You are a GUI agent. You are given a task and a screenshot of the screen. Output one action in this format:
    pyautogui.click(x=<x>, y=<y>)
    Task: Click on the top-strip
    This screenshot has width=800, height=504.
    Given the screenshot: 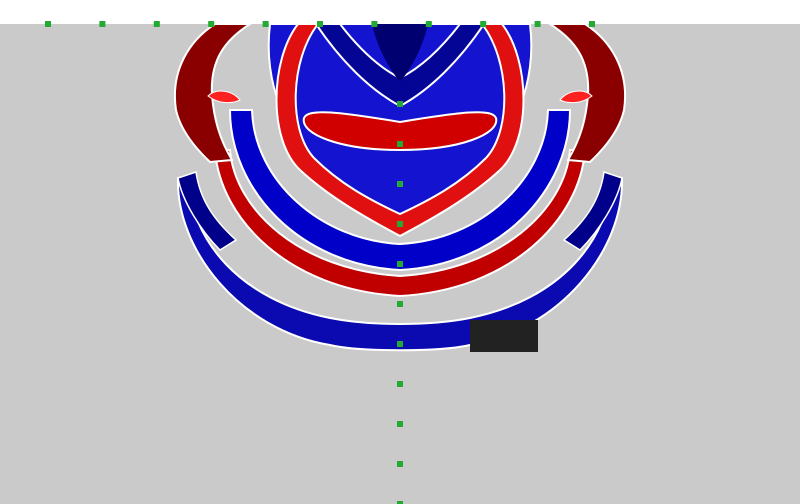 What is the action you would take?
    pyautogui.click(x=400, y=12)
    